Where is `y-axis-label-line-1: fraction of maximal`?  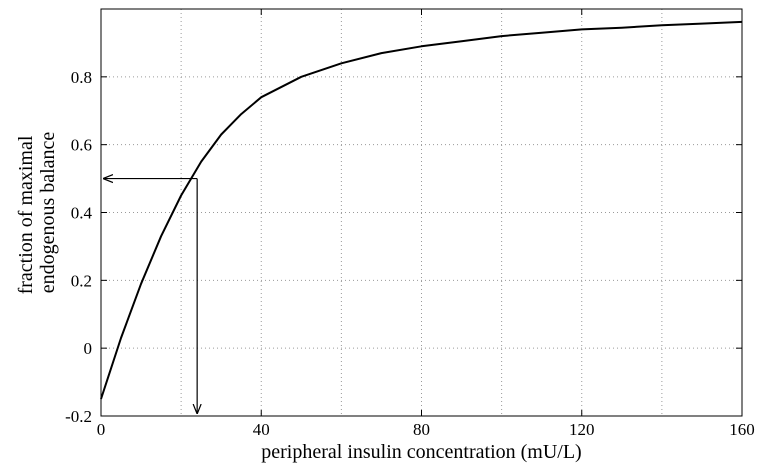 y-axis-label-line-1: fraction of maximal is located at coordinates (26, 214).